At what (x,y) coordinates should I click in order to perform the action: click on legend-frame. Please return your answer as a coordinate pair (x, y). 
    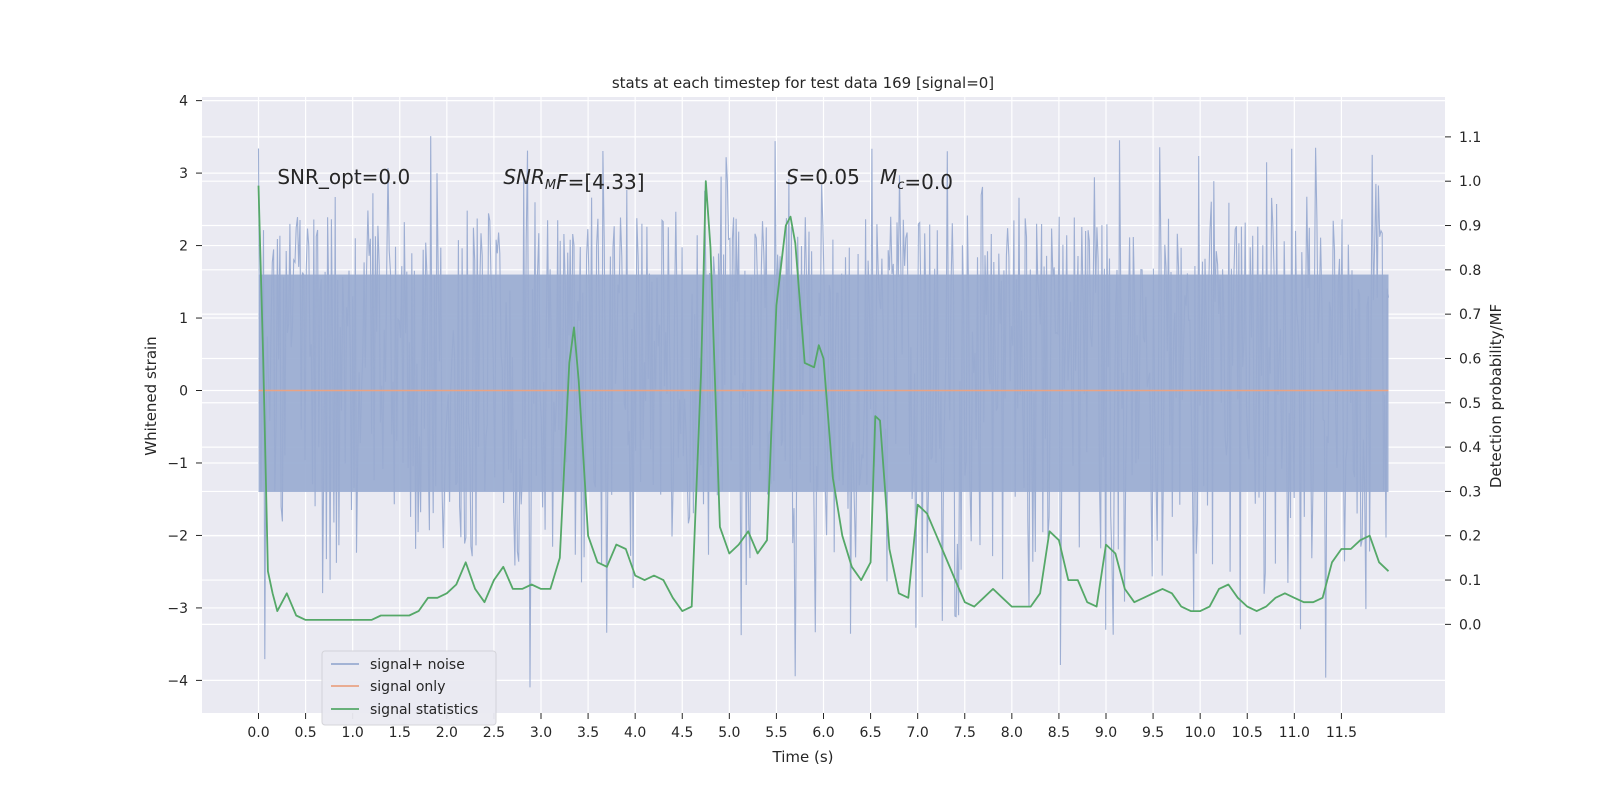
    Looking at the image, I should click on (409, 688).